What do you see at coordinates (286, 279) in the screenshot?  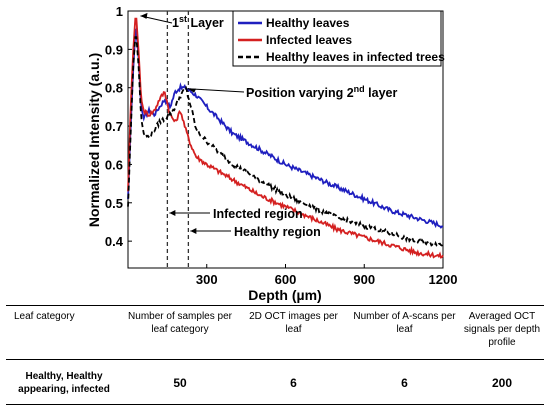 I see `x-tick-label: 600` at bounding box center [286, 279].